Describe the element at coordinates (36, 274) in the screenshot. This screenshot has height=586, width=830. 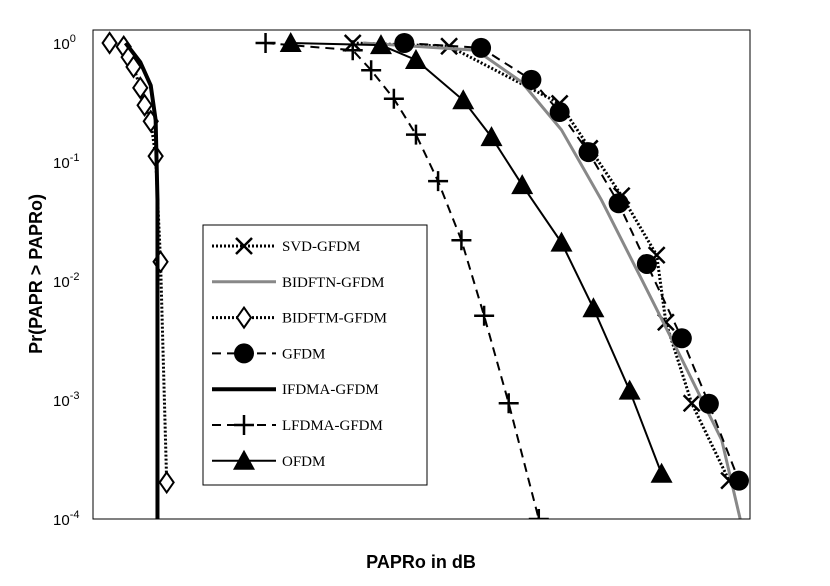
I see `y-axis-label: Pr(PAPR > PAPRo)` at that location.